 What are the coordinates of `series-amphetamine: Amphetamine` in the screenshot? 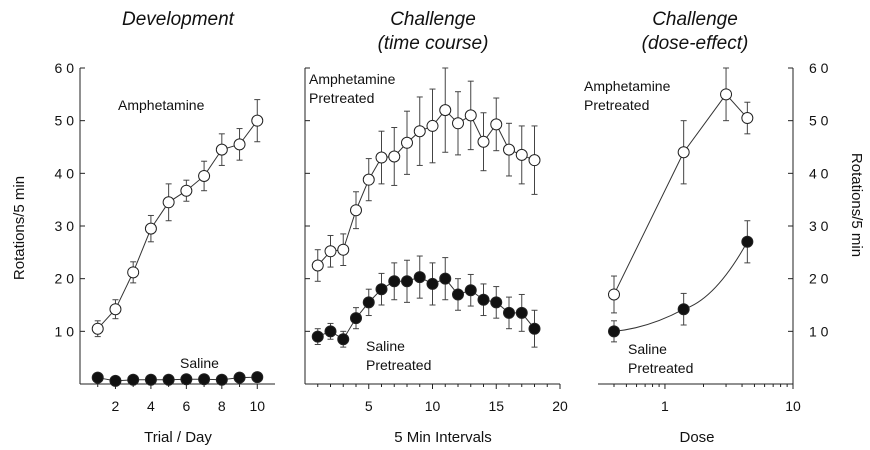 It's located at (177, 217).